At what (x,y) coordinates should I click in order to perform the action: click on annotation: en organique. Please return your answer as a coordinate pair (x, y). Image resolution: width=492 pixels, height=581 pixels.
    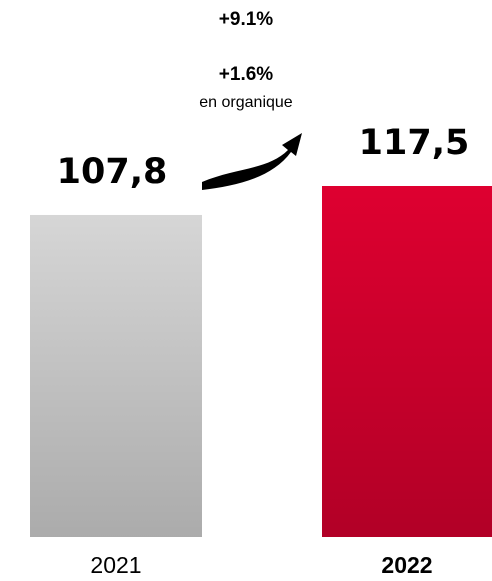
    Looking at the image, I should click on (246, 102).